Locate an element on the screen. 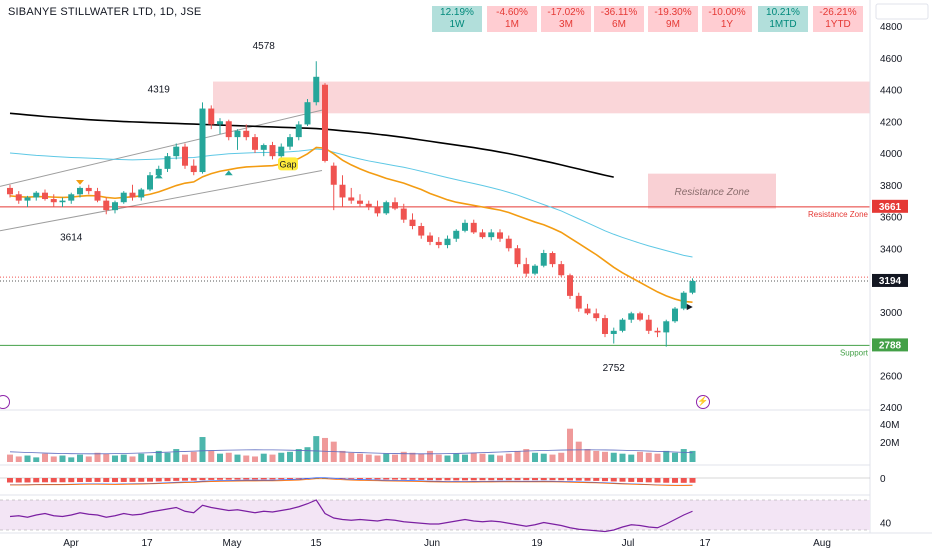 This screenshot has width=932, height=550. perf-box-1ytd: -26.21% 1YTD is located at coordinates (838, 19).